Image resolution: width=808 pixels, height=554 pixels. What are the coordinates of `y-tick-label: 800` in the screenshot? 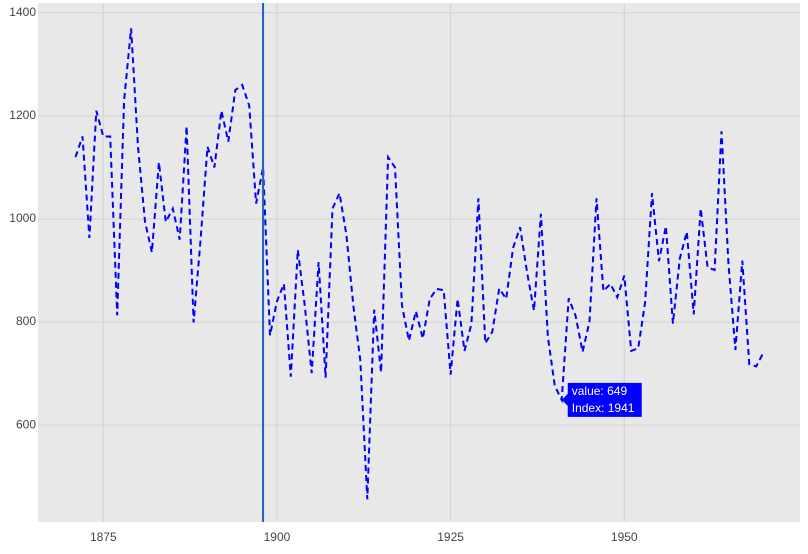 It's located at (26, 321).